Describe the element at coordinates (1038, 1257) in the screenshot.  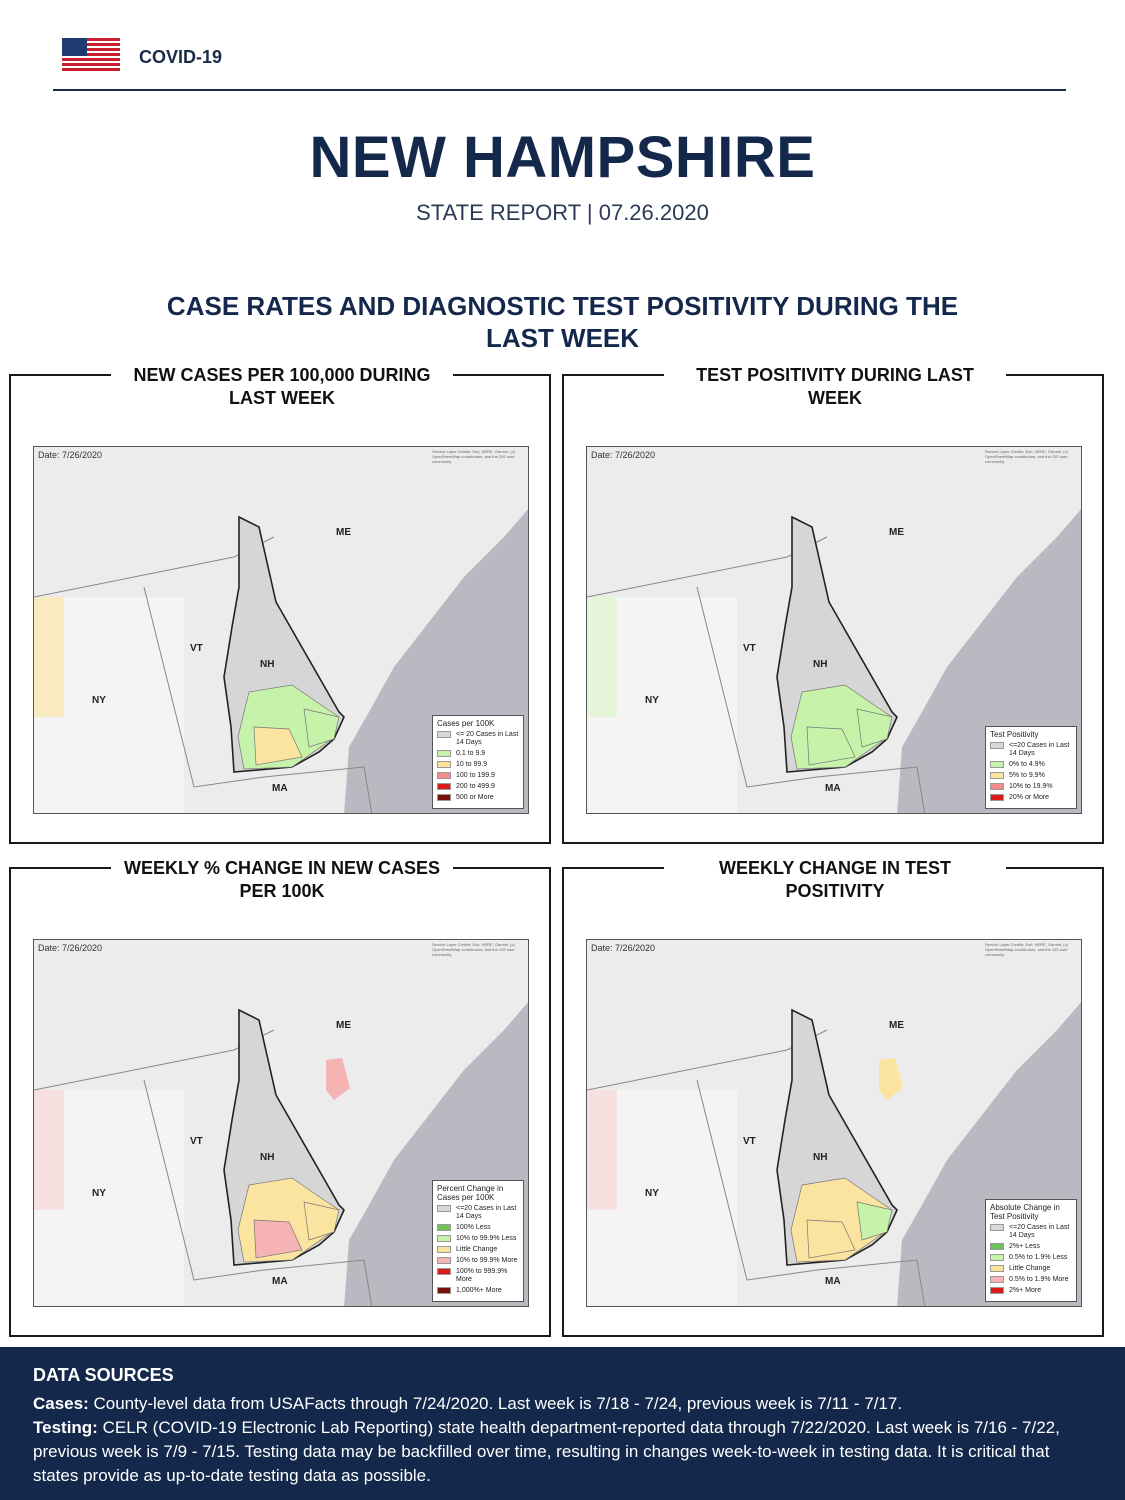
I see `legend-label: 0.5% to 1.9% Less` at that location.